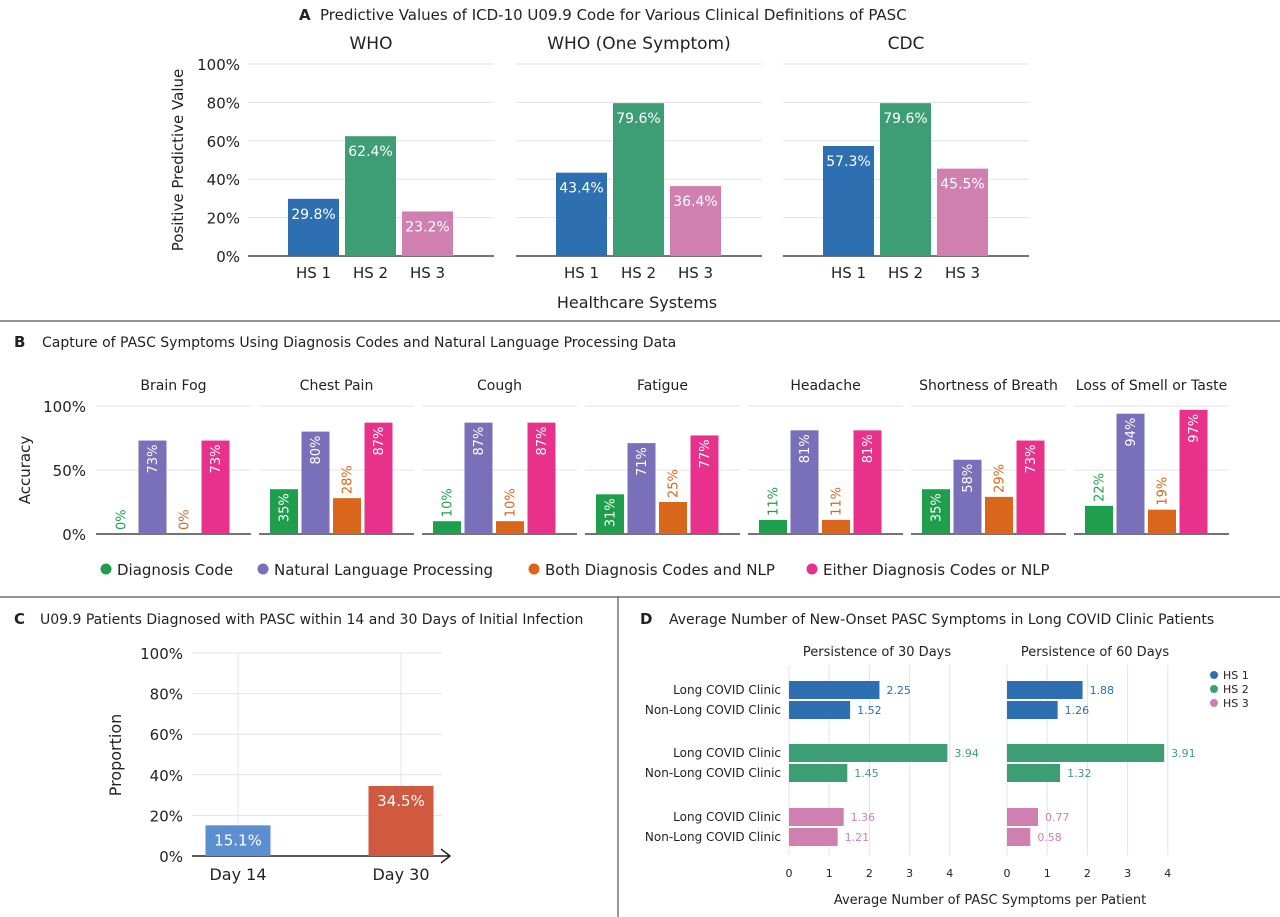  Describe the element at coordinates (966, 753) in the screenshot. I see `panel-d-bar-label: 3.94` at that location.